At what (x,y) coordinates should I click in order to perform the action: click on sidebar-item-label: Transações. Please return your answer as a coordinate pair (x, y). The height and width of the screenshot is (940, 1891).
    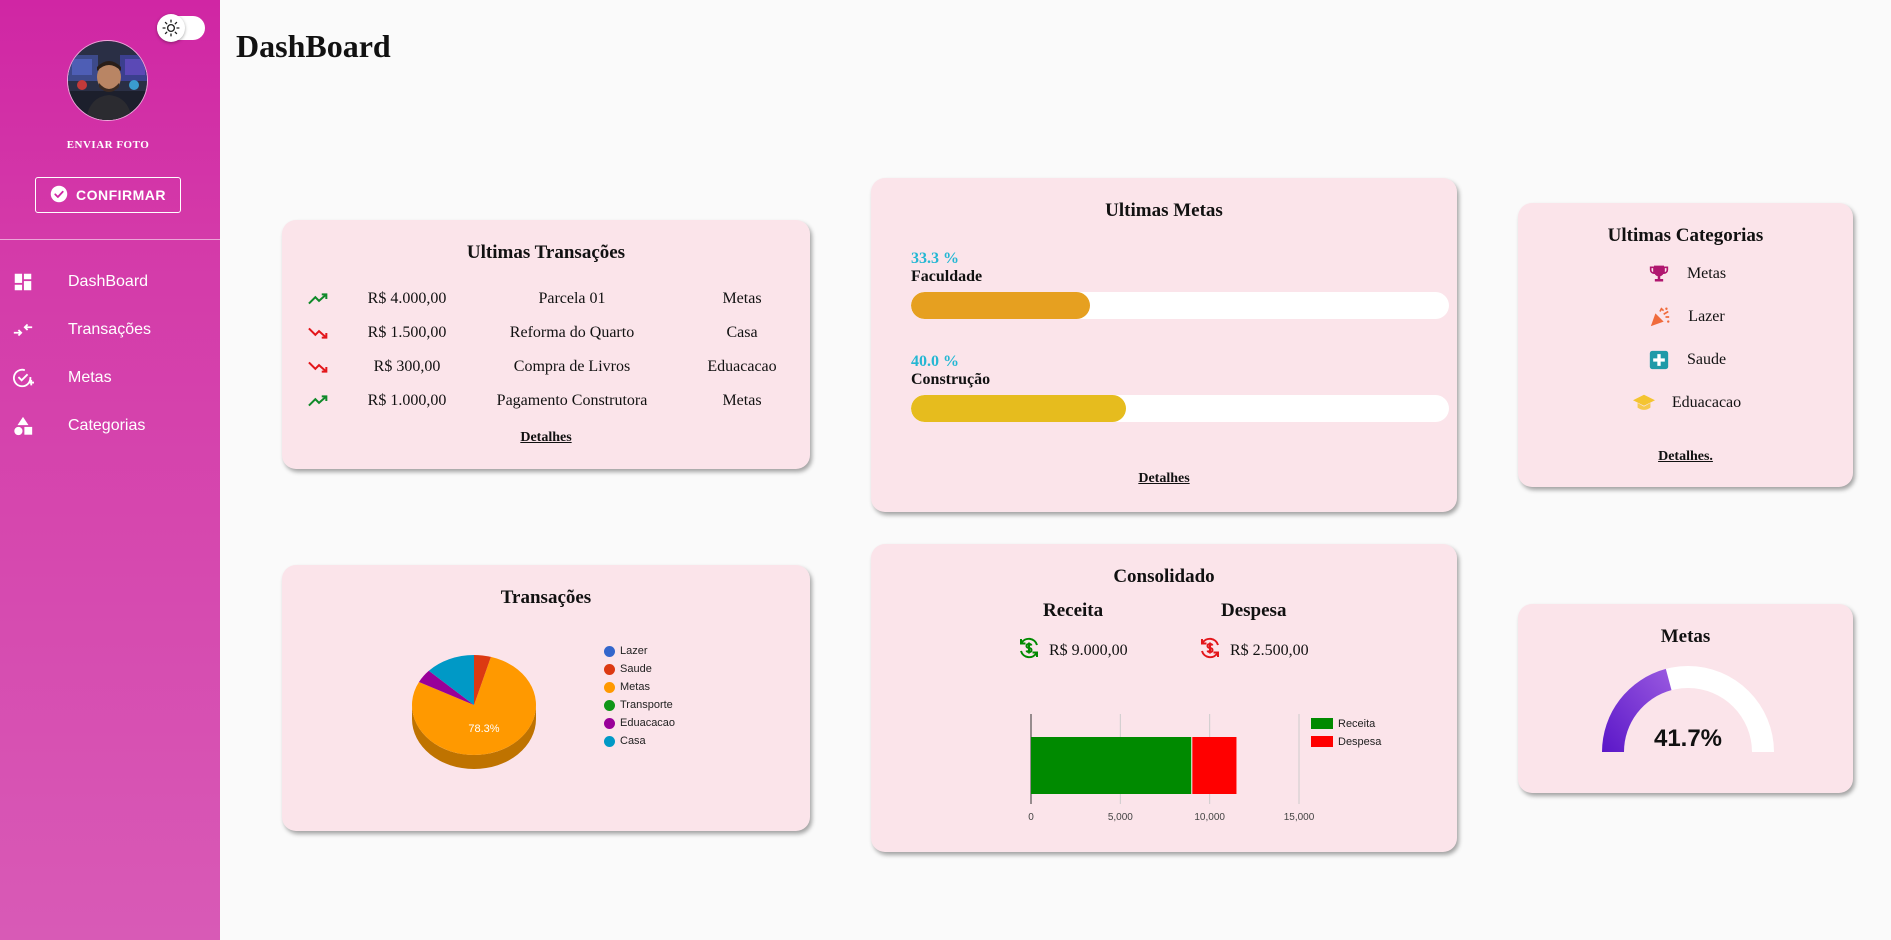
    Looking at the image, I should click on (109, 329).